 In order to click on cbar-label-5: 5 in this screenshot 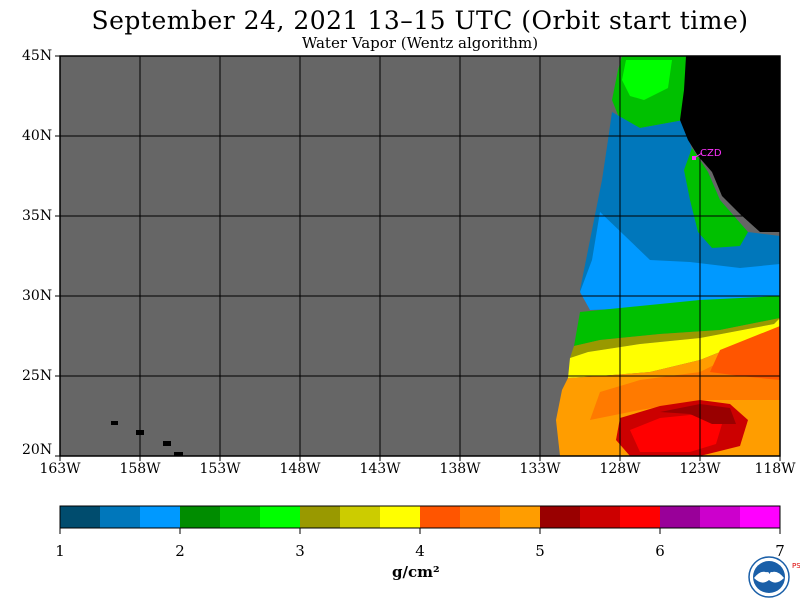, I will do `click(540, 551)`.